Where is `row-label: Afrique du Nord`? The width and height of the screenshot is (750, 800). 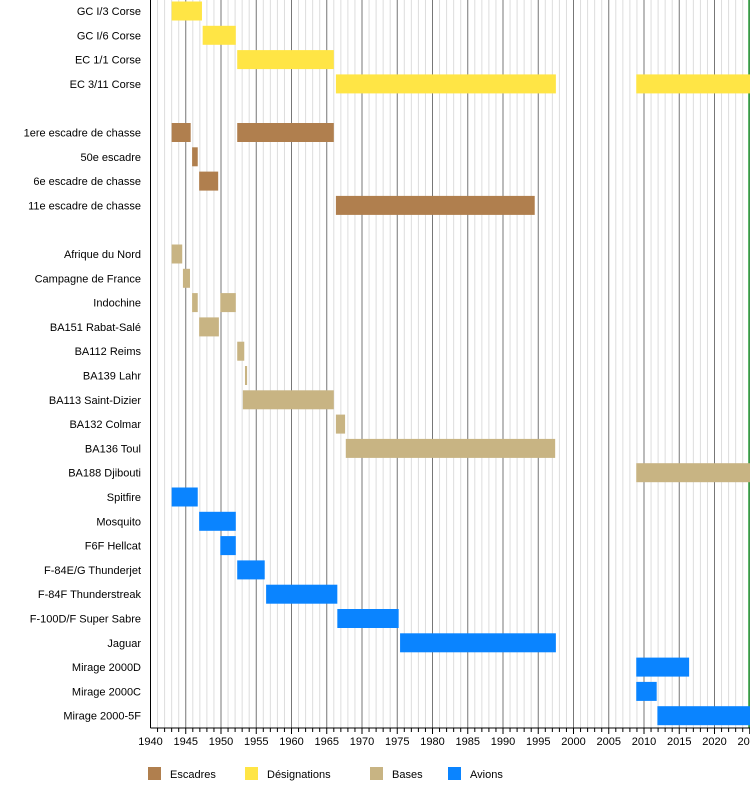 row-label: Afrique du Nord is located at coordinates (102, 255).